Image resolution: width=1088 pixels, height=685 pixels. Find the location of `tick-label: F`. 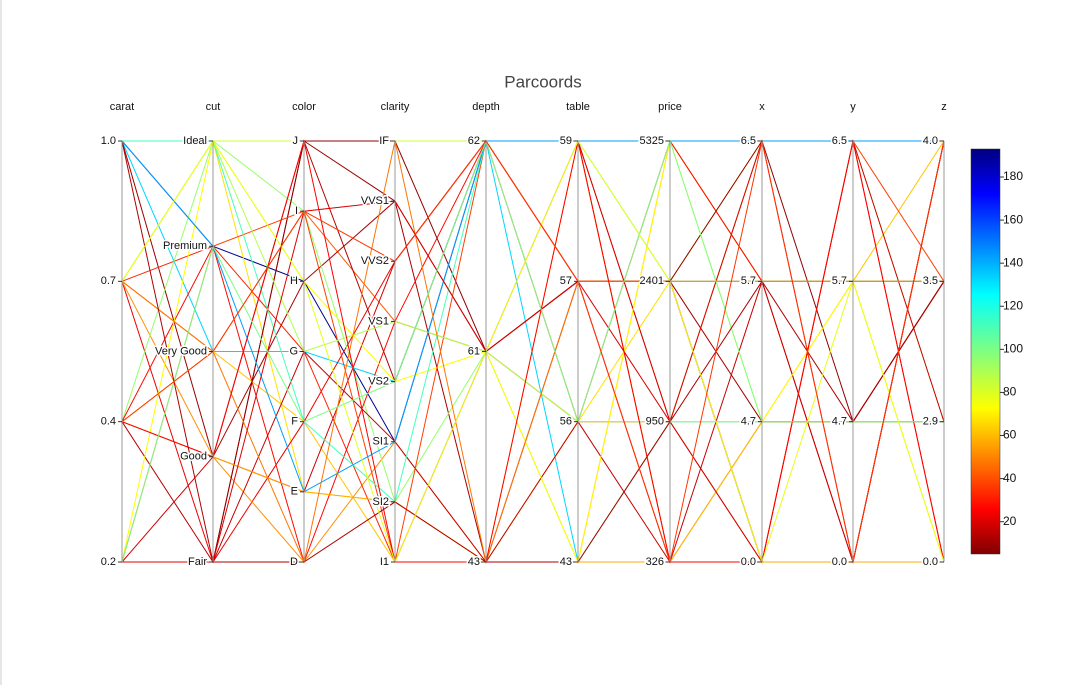

tick-label: F is located at coordinates (294, 422).